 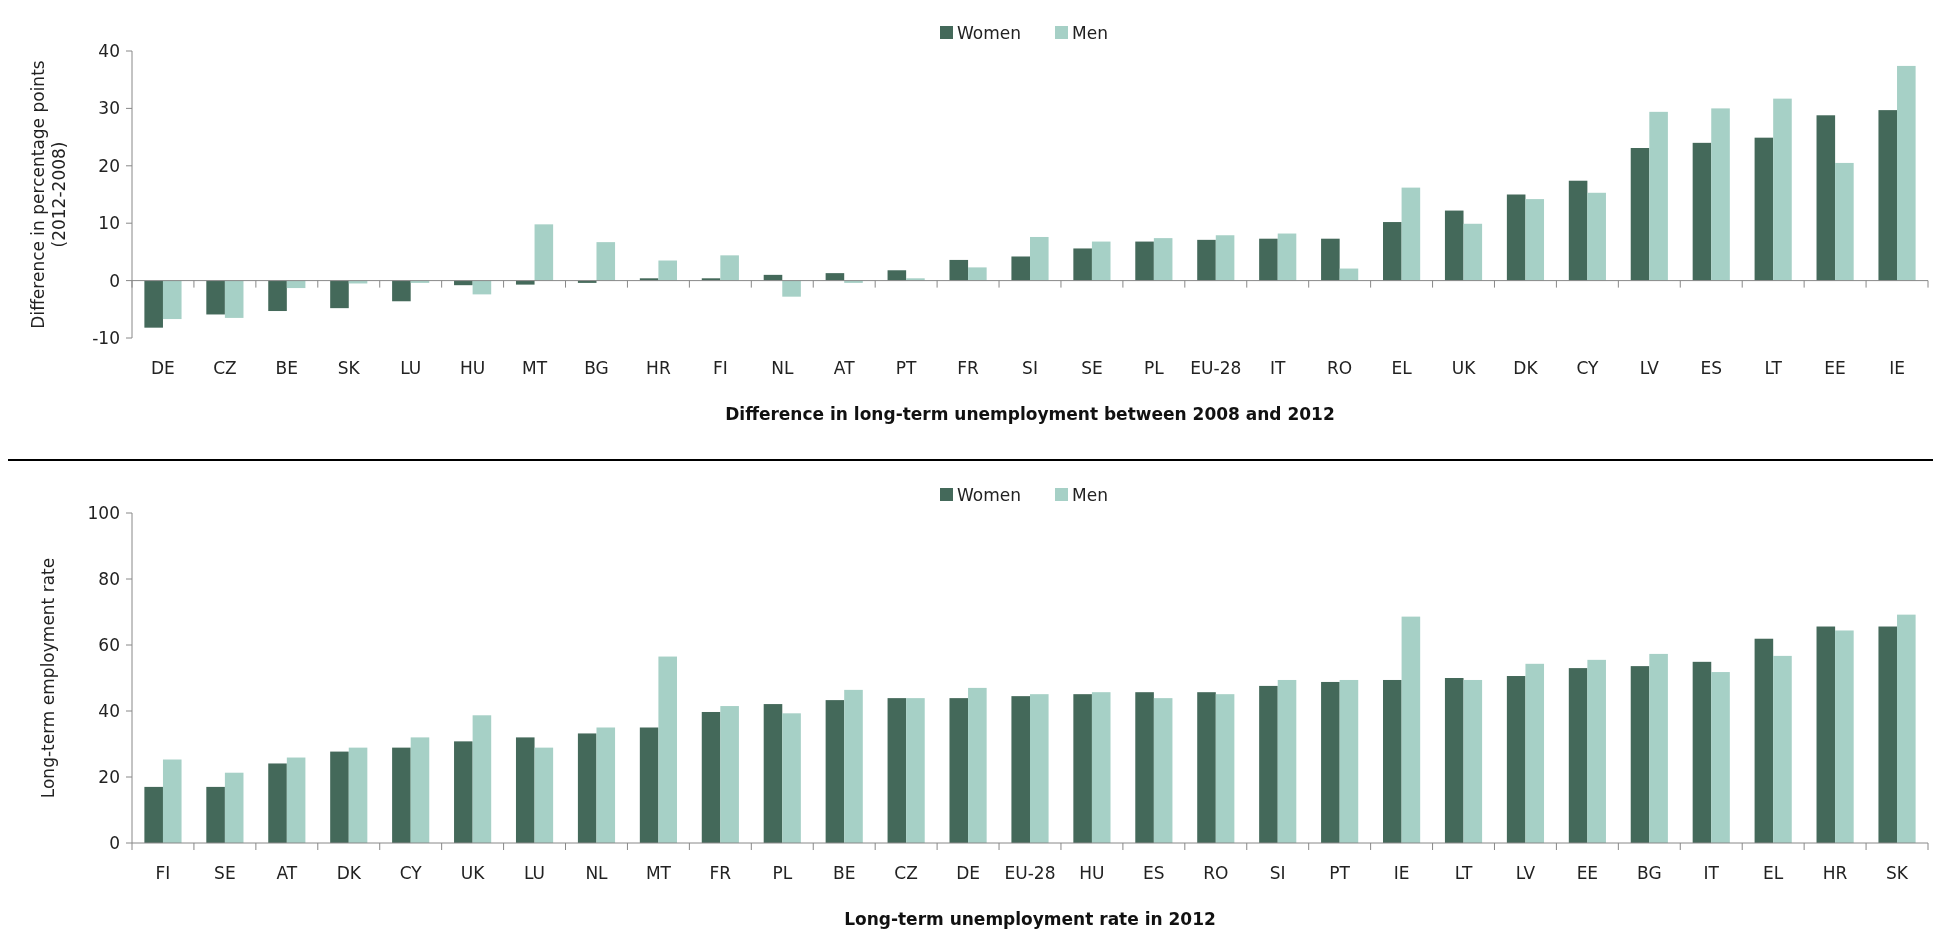 What do you see at coordinates (597, 873) in the screenshot?
I see `x-tick-label: NL` at bounding box center [597, 873].